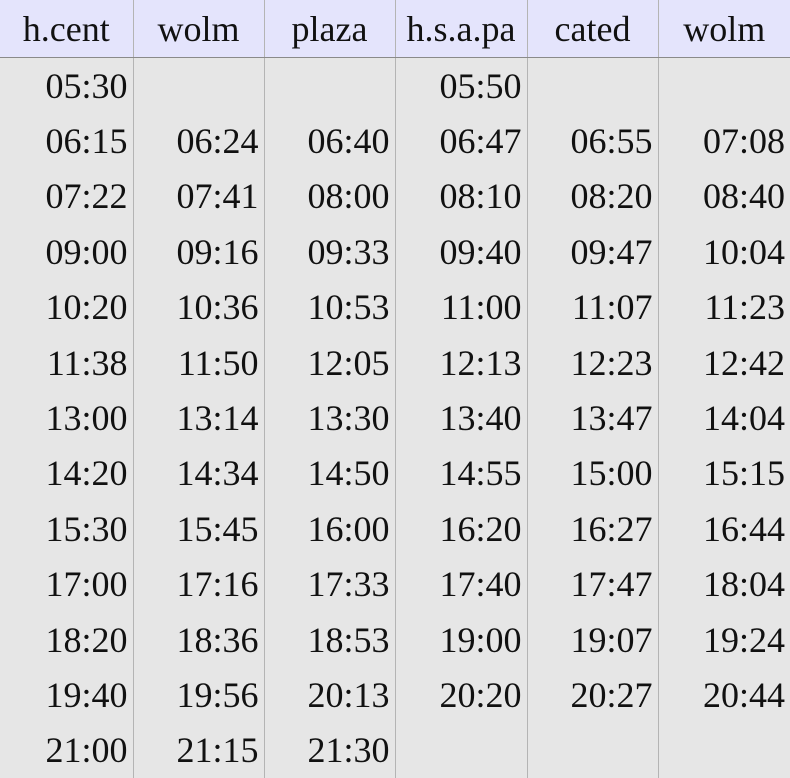  What do you see at coordinates (724, 362) in the screenshot?
I see `departure-time-cell: 12:42` at bounding box center [724, 362].